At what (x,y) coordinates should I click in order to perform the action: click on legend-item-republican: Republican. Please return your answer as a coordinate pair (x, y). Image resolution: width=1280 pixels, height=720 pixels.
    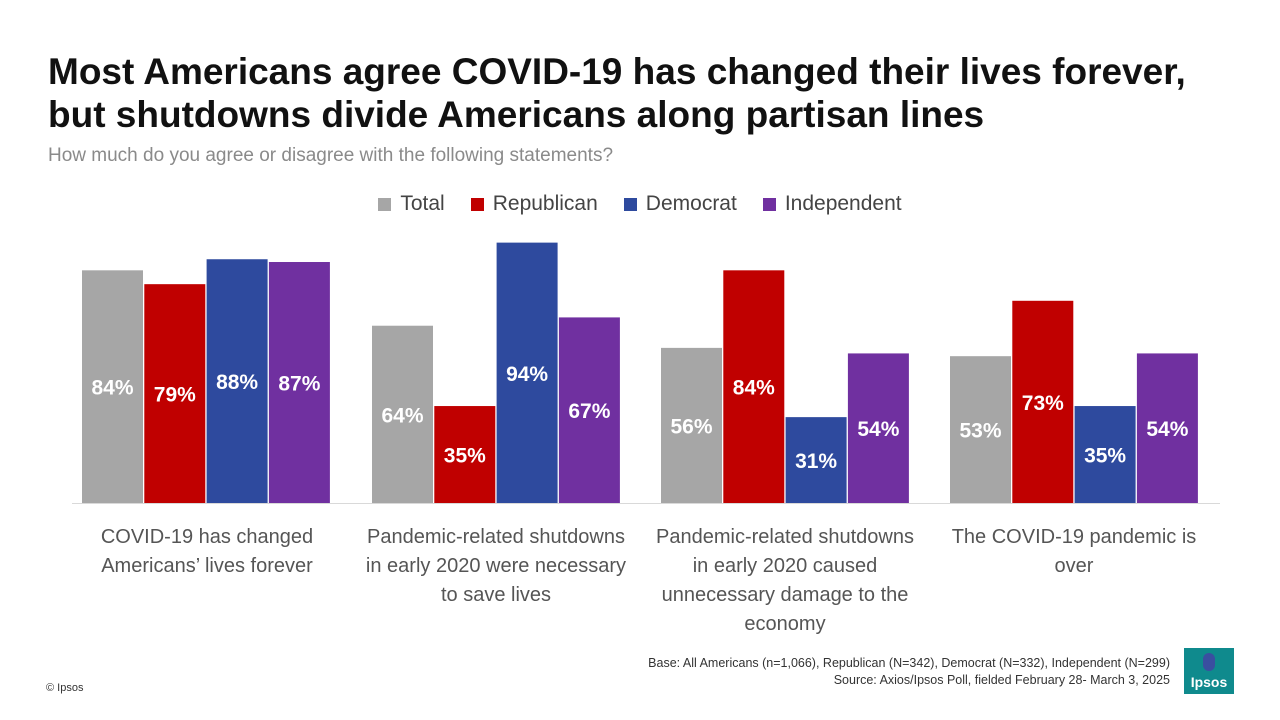
    Looking at the image, I should click on (534, 204).